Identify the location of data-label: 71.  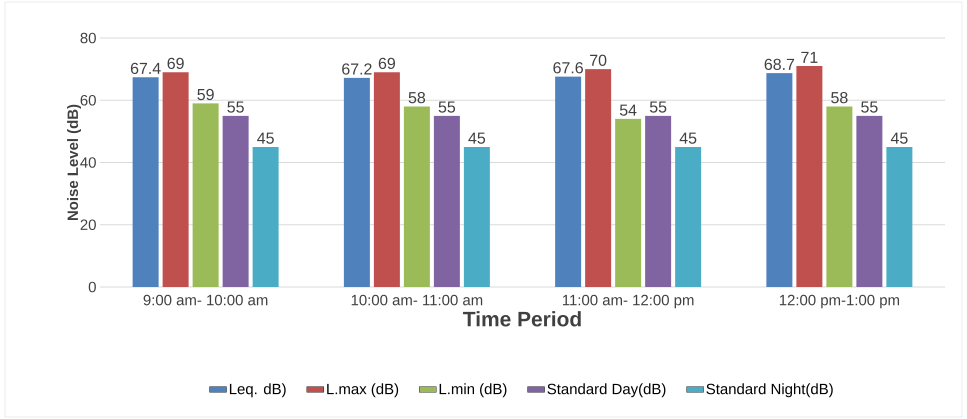
(809, 57).